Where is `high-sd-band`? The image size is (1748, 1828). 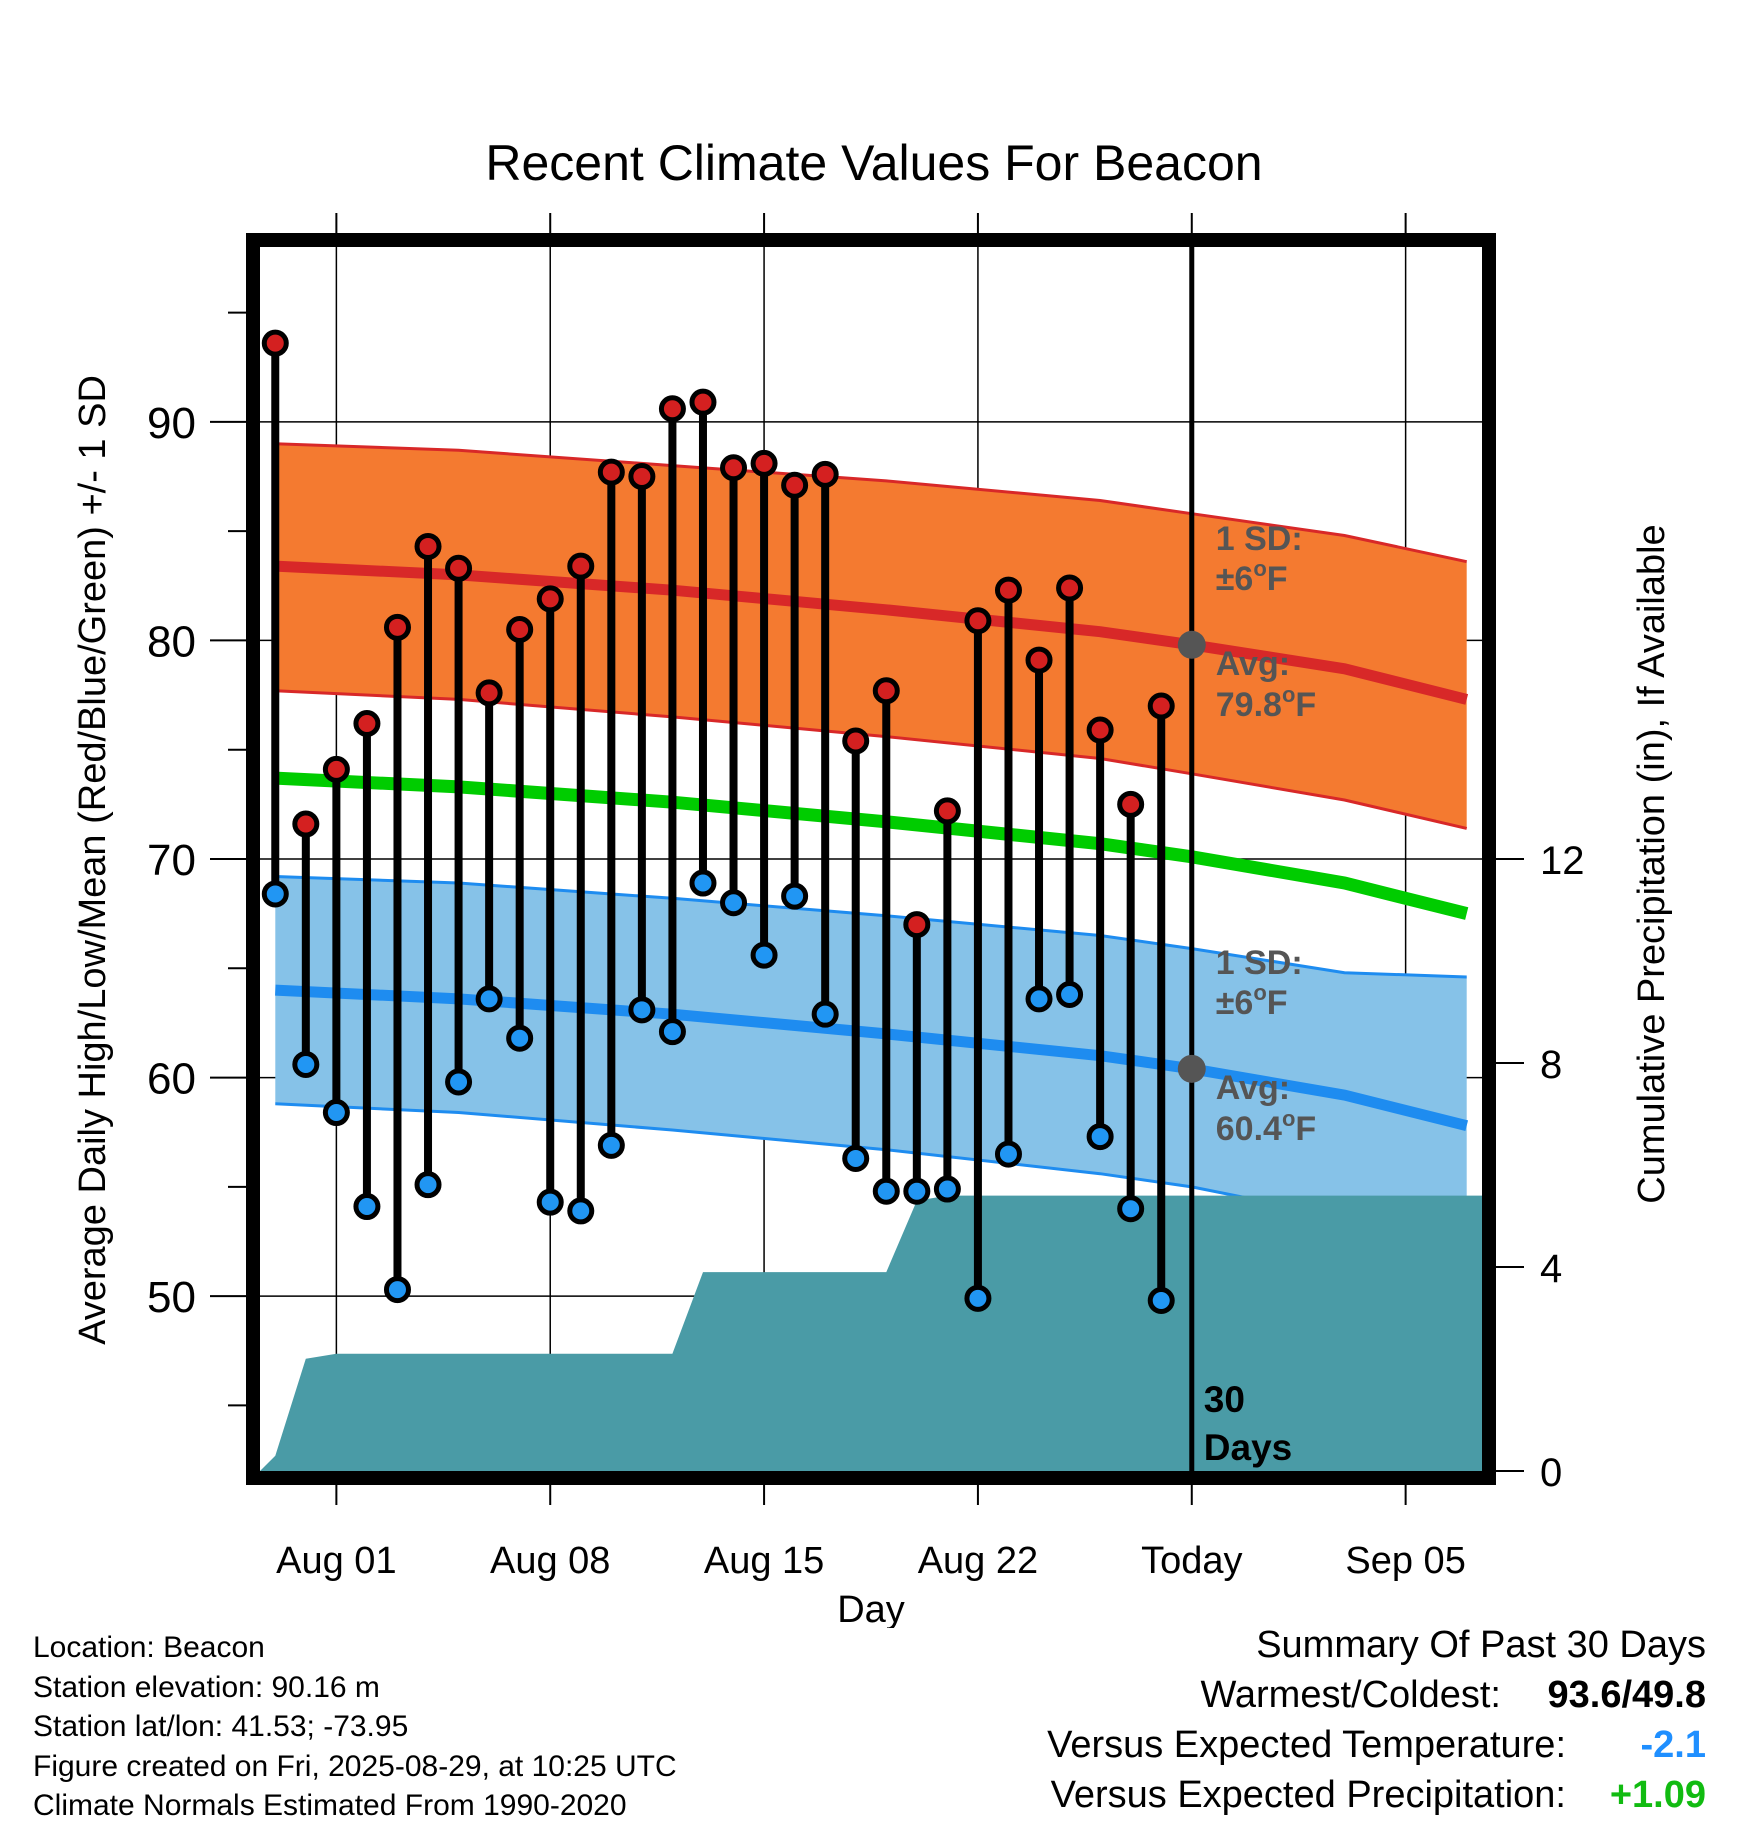
high-sd-band is located at coordinates (871, 636).